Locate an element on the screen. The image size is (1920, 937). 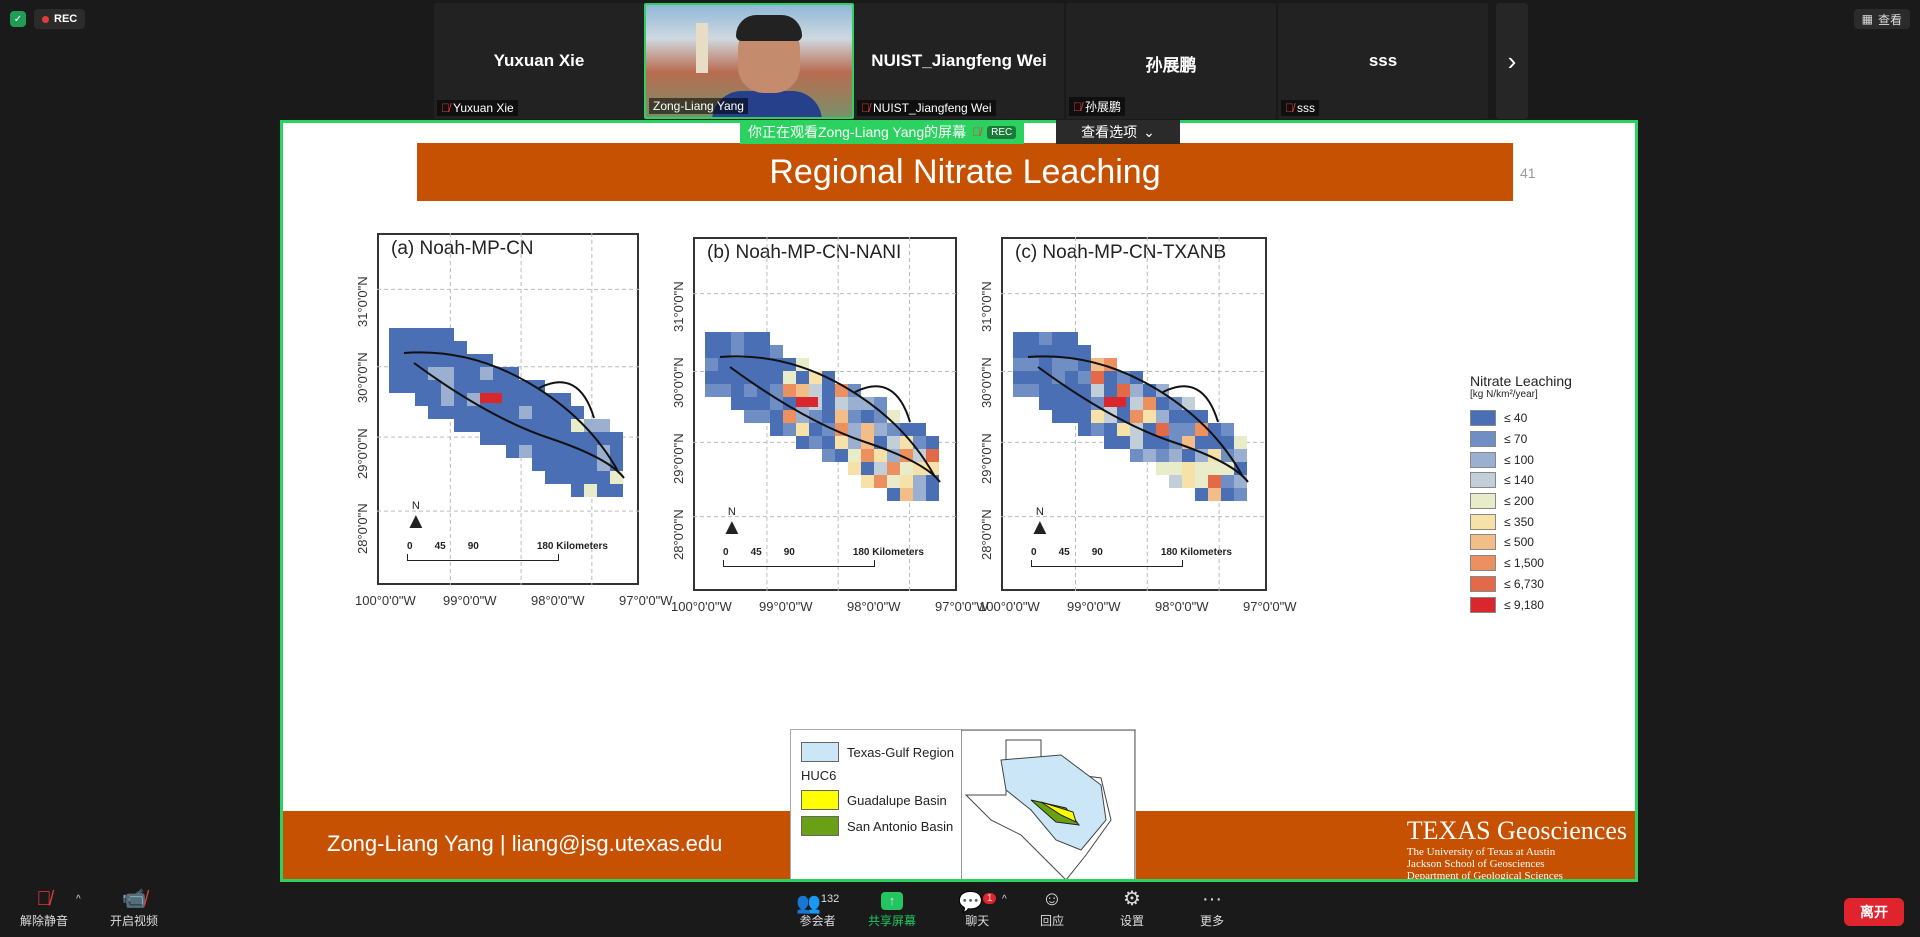
participant-video-tile: Zong-Liang Yang is located at coordinates (749, 61).